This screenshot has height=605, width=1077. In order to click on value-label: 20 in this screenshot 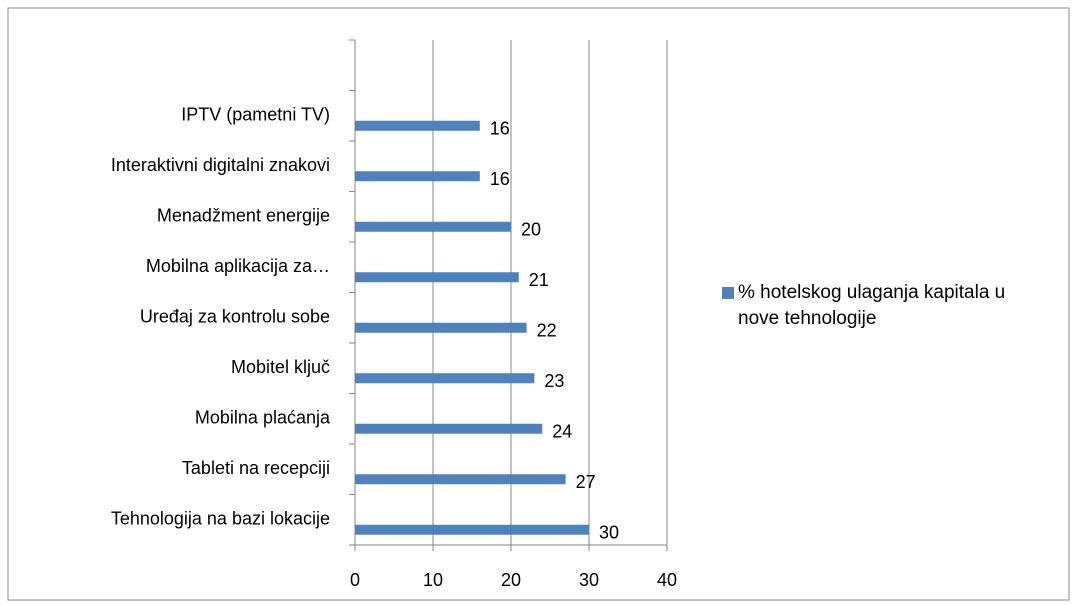, I will do `click(531, 230)`.